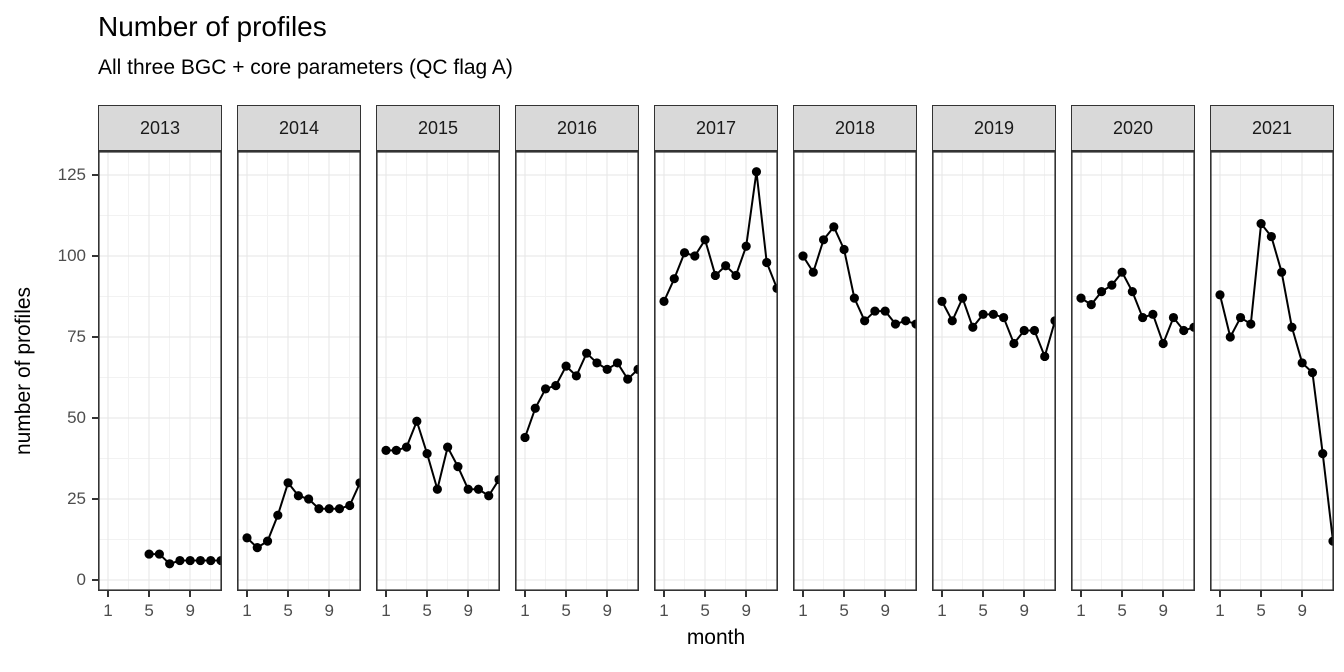  What do you see at coordinates (76, 336) in the screenshot?
I see `y-axis-tick-label: 75` at bounding box center [76, 336].